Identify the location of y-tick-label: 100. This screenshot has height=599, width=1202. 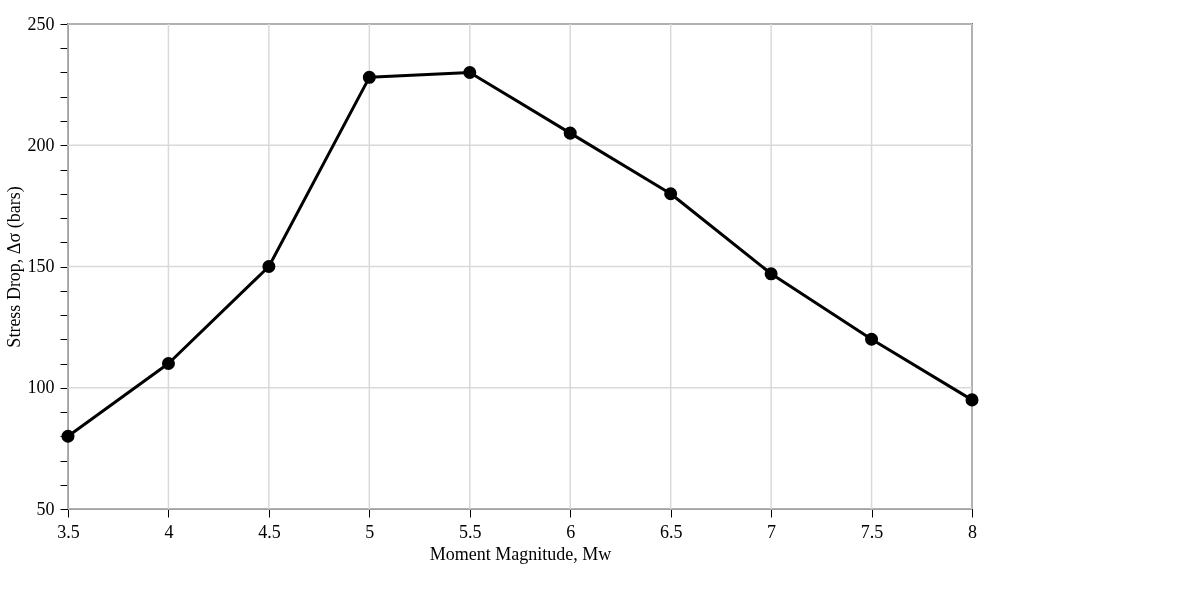
(41, 387).